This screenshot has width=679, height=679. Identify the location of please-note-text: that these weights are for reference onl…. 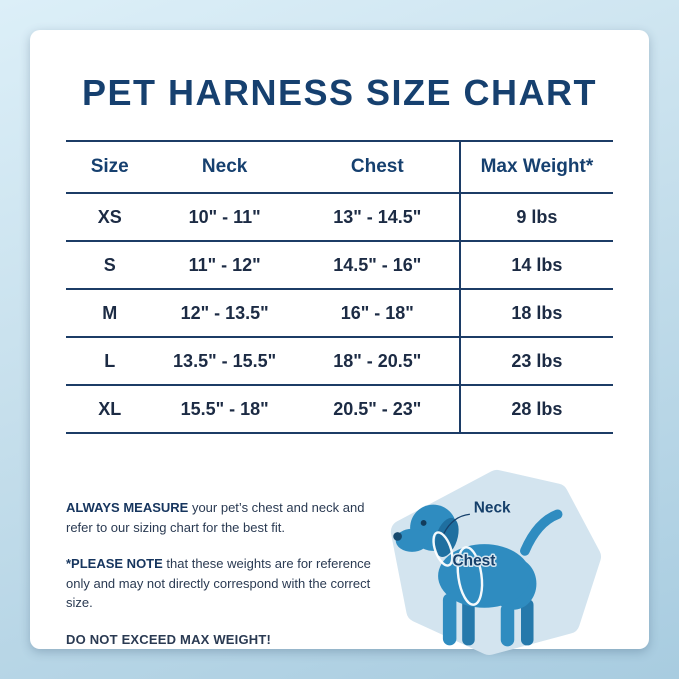
(218, 583).